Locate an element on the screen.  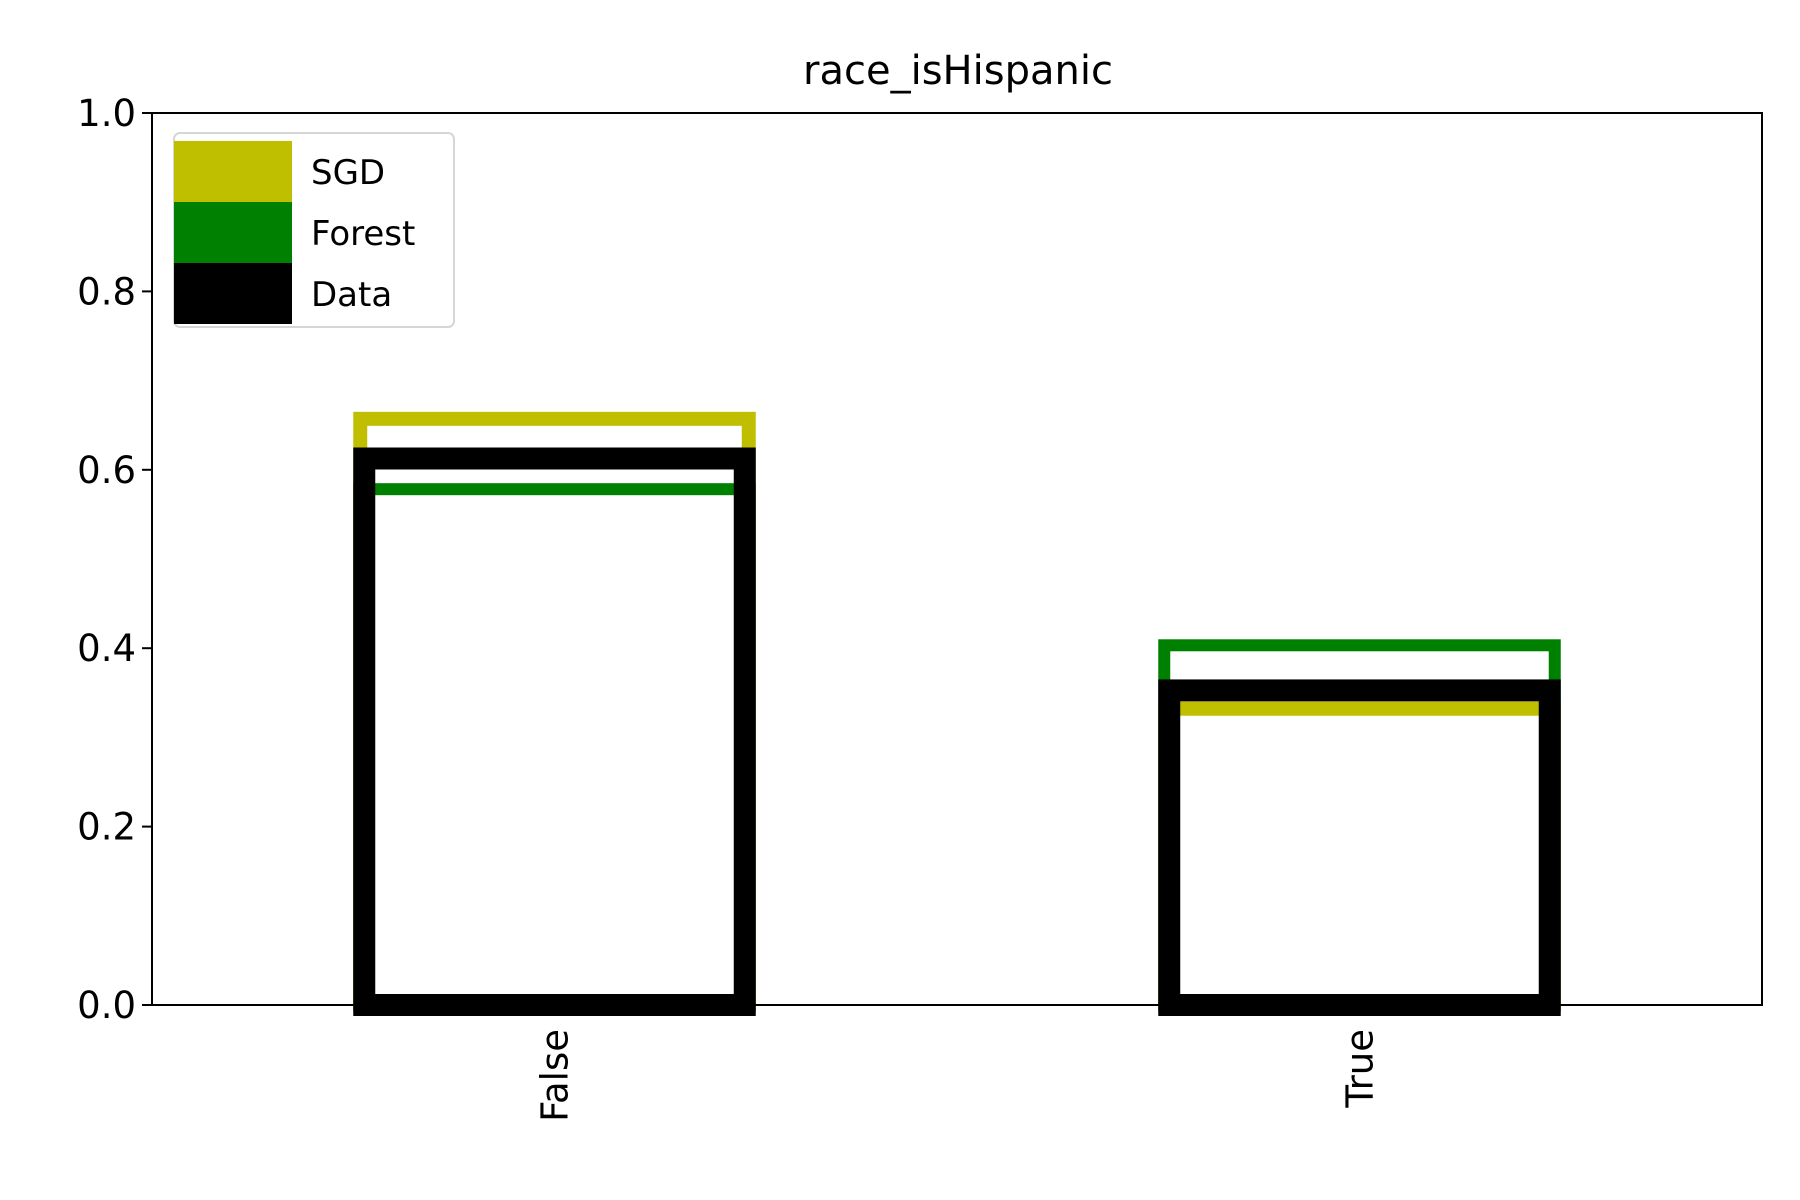
y-tick-label: 0.2 is located at coordinates (106, 827).